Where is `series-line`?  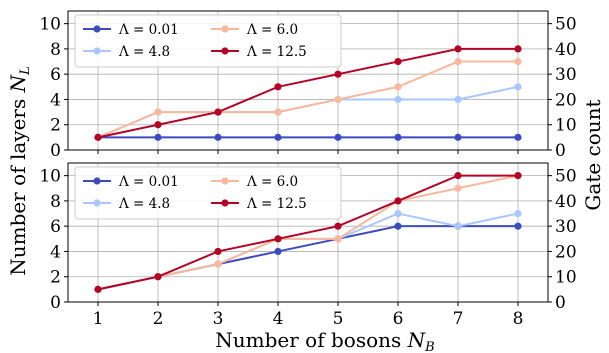 series-line is located at coordinates (307, 258).